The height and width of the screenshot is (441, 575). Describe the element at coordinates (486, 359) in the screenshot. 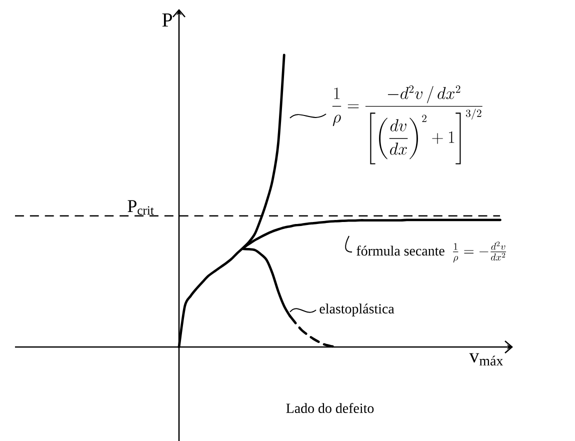

I see `x-axis-title: v$_{máx}$` at that location.